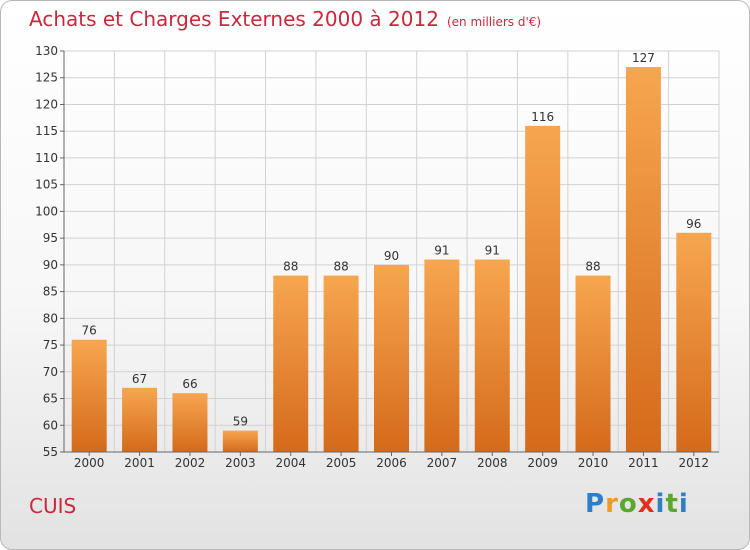  Describe the element at coordinates (89, 395) in the screenshot. I see `bar-2000` at that location.